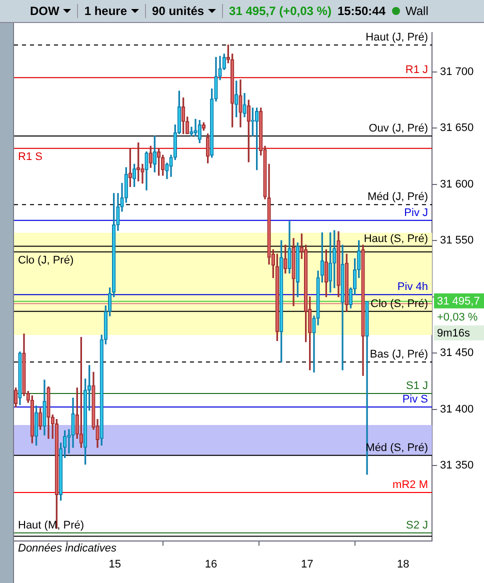 This screenshot has width=484, height=583. Describe the element at coordinates (454, 333) in the screenshot. I see `text: 9m16s` at that location.